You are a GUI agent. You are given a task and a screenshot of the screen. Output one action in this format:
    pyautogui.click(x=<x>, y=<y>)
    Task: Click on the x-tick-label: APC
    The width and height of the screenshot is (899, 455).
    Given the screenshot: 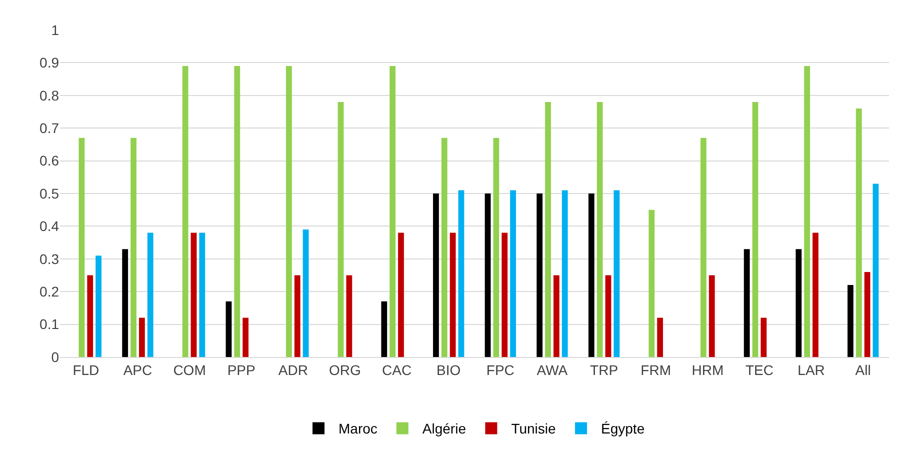 What is the action you would take?
    pyautogui.click(x=137, y=370)
    